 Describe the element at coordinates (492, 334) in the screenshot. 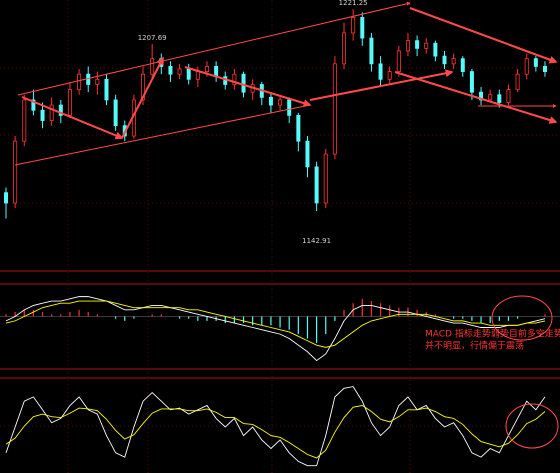

I see `annotation: MACD 指标走势弱势目前多空走势` at that location.